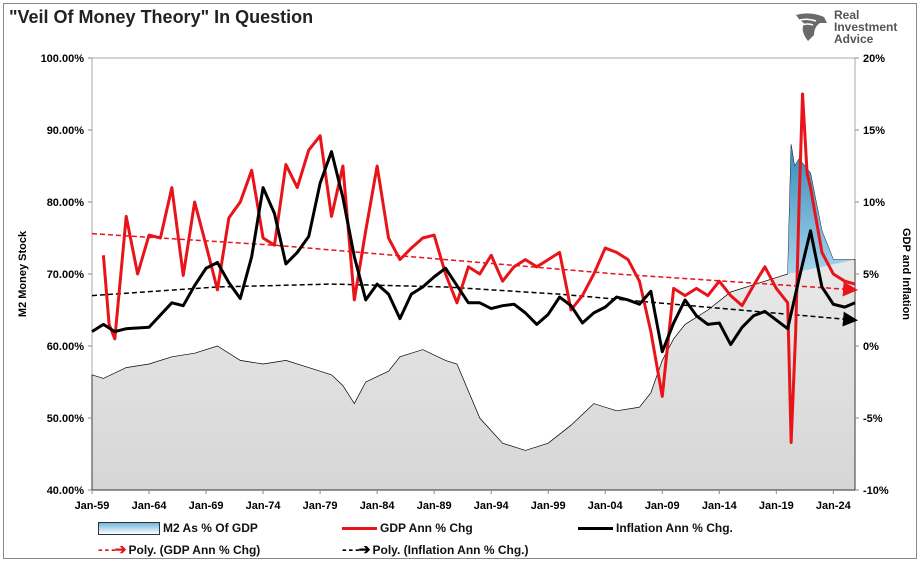 The height and width of the screenshot is (564, 922). What do you see at coordinates (720, 506) in the screenshot?
I see `x-tick-label: Jan-14` at bounding box center [720, 506].